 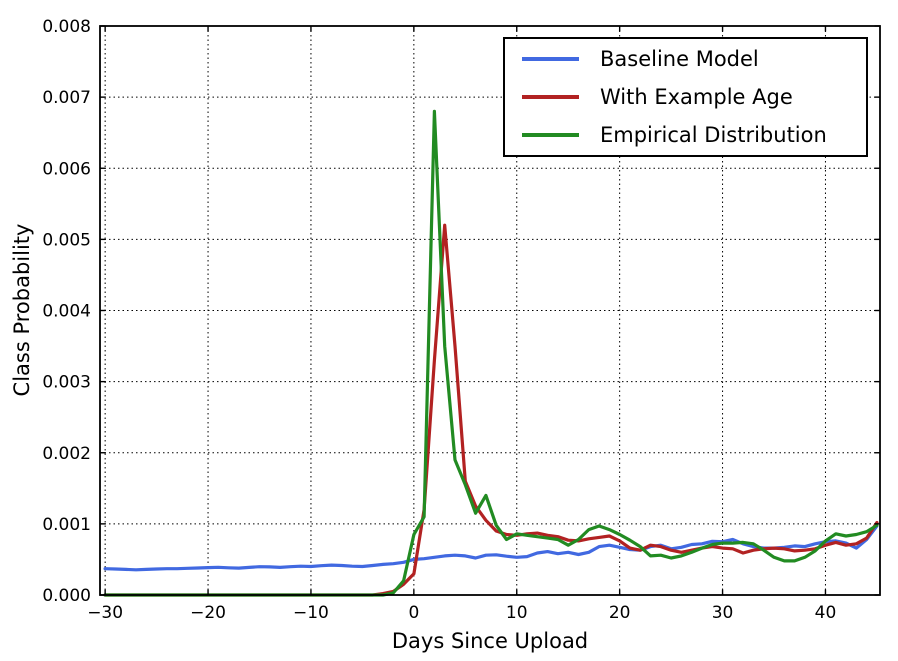 I want to click on x-tick-label: 30, so click(x=723, y=613).